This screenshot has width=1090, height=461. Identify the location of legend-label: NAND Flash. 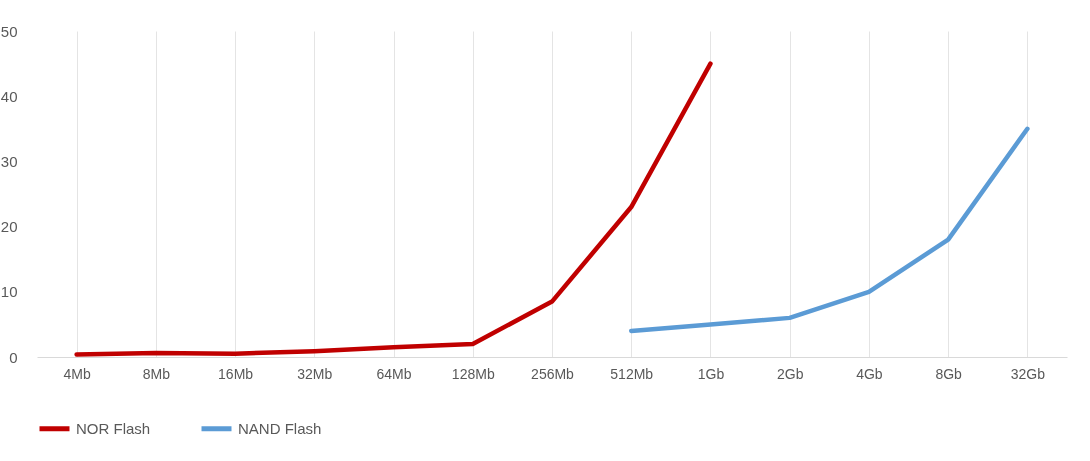
(280, 428).